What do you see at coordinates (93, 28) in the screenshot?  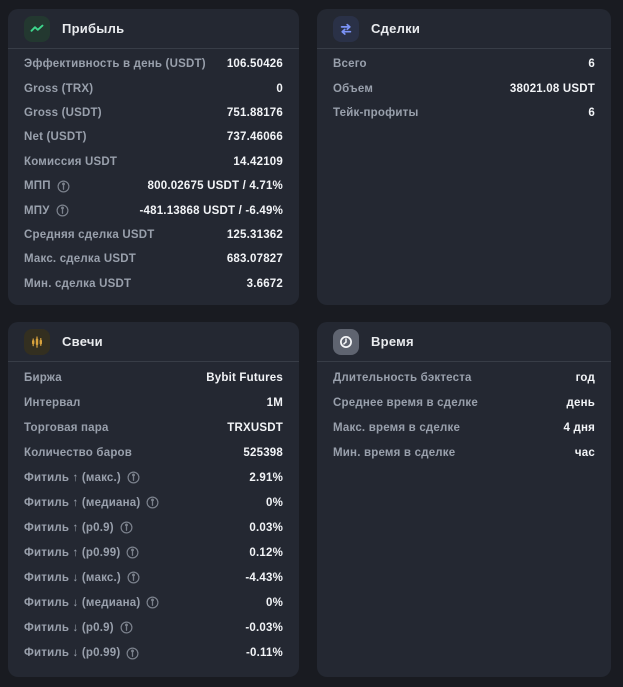 I see `profit-card-title: Прибыль` at bounding box center [93, 28].